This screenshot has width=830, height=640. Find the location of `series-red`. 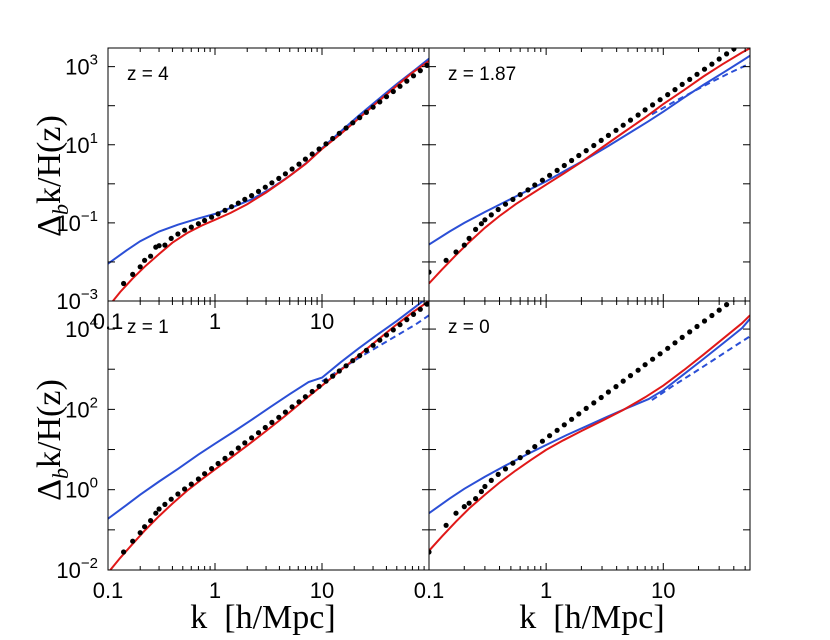

series-red is located at coordinates (589, 433).